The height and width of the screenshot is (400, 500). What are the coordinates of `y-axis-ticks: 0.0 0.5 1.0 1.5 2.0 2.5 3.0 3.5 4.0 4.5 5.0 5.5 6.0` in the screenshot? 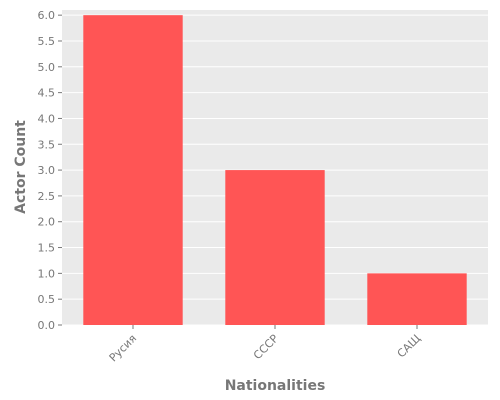 It's located at (50, 170).